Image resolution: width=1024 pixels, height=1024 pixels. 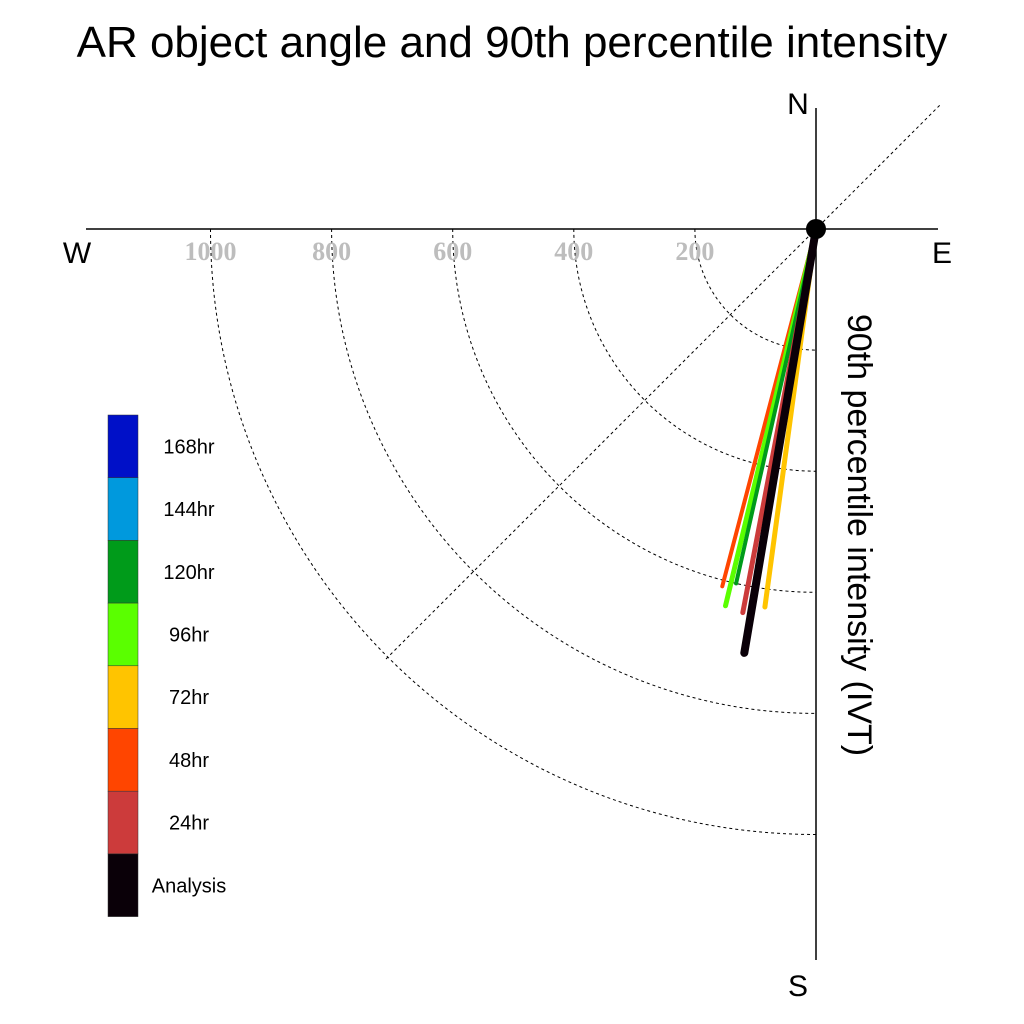 What do you see at coordinates (942, 253) in the screenshot?
I see `compass-east: E` at bounding box center [942, 253].